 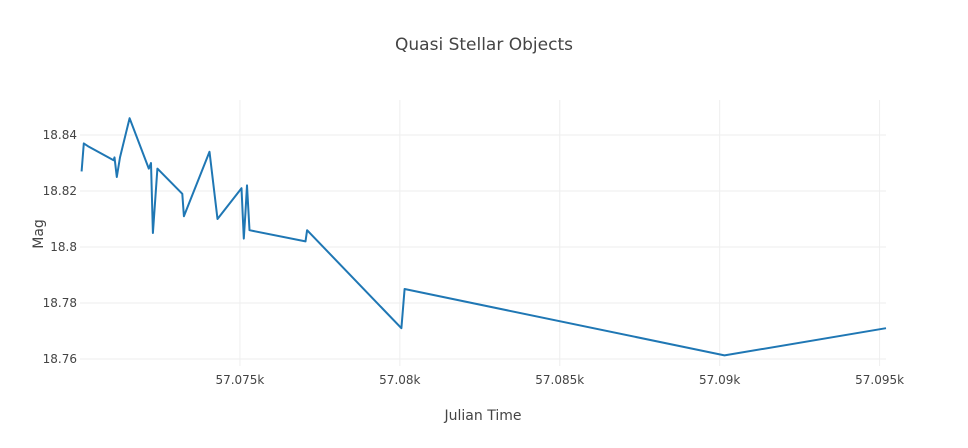 I want to click on x-axis-title: Julian Time, so click(x=483, y=416).